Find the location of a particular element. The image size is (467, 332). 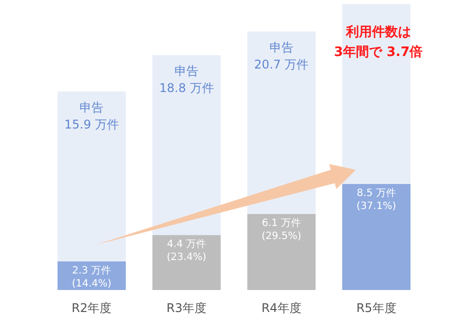

data-label: 8.5 万件 (37.1%) is located at coordinates (376, 200).